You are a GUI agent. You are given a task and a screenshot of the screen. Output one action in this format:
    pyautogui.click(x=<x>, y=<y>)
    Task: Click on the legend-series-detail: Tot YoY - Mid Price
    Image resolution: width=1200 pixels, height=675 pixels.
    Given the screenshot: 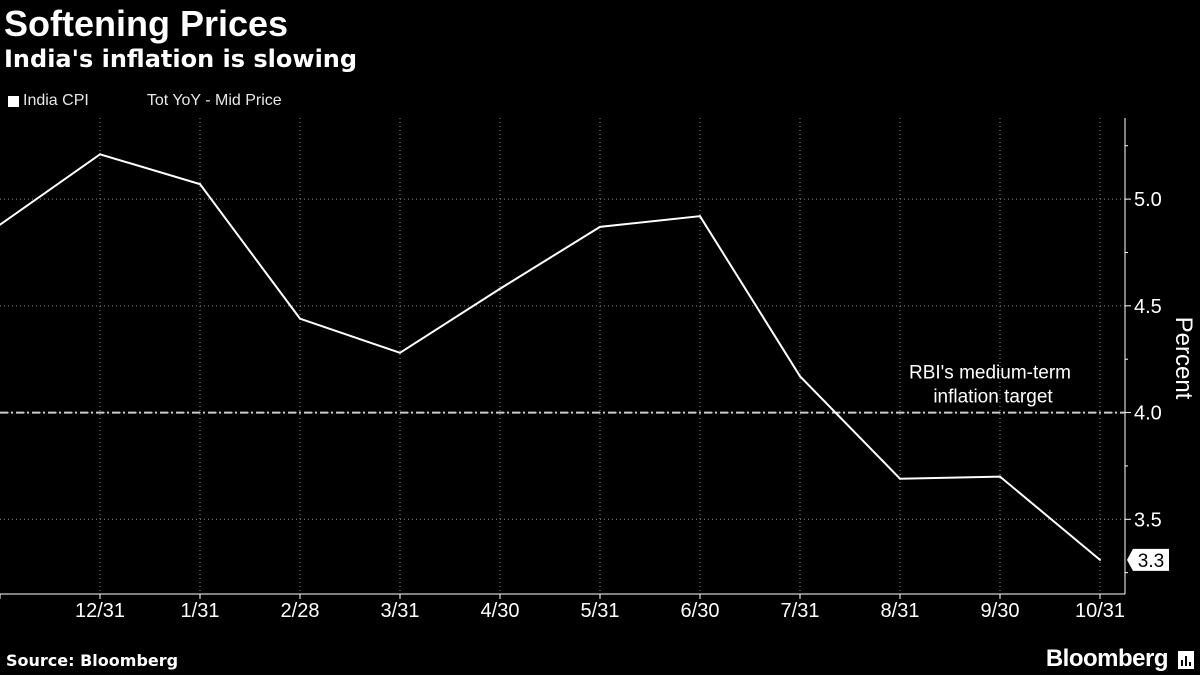 What is the action you would take?
    pyautogui.click(x=214, y=100)
    